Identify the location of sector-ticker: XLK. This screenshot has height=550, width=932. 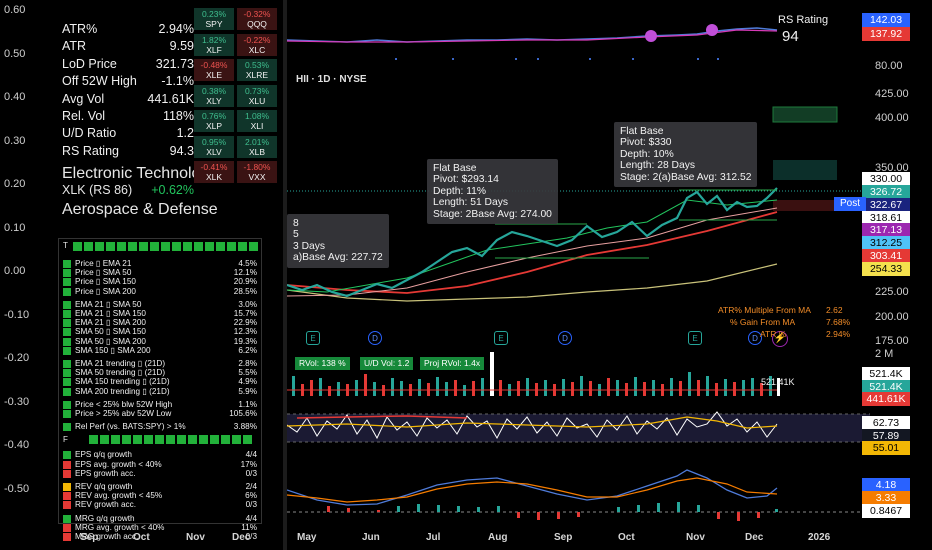
(214, 177).